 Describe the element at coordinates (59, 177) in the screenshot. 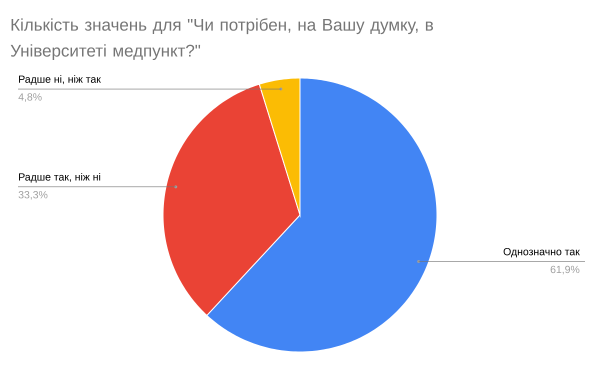

I see `slice-label: Радше так, ніж ні` at that location.